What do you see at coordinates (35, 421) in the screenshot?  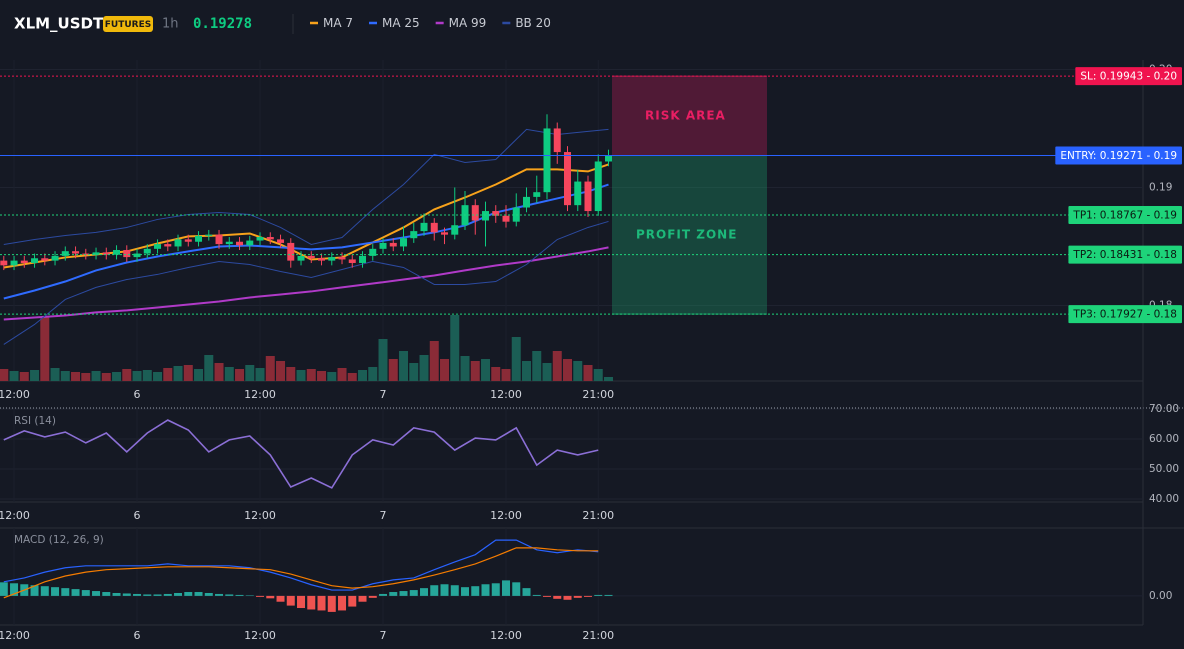 I see `pane-title: RSI (14)` at bounding box center [35, 421].